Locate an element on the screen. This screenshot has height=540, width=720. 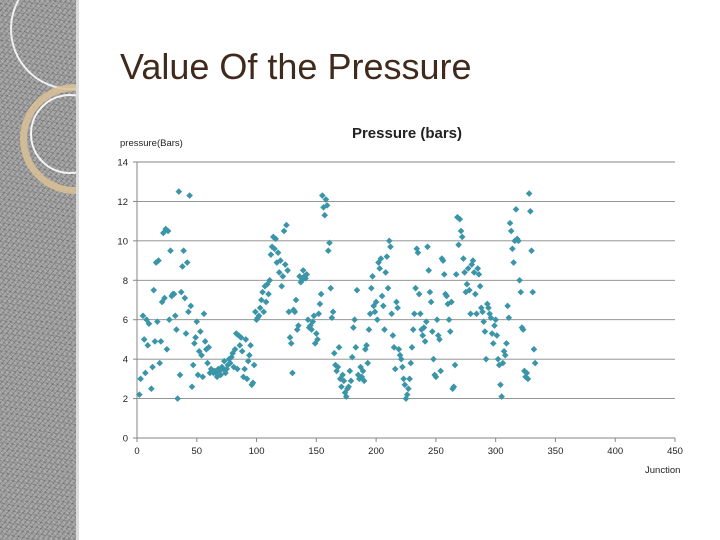
x-tick-label: 350 is located at coordinates (556, 451).